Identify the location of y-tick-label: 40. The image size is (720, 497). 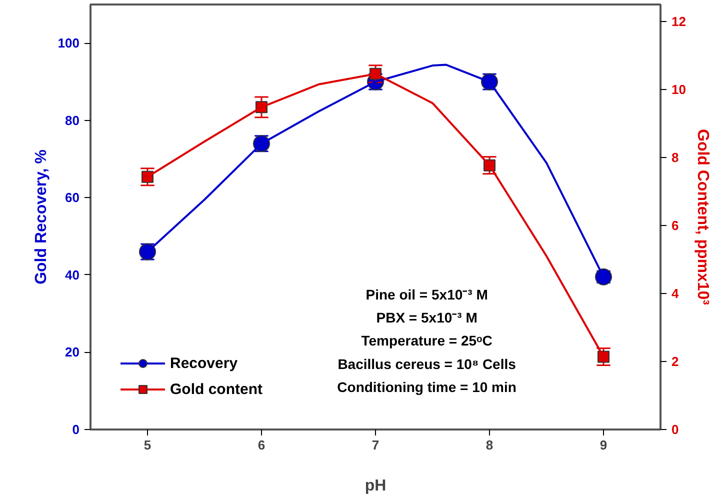
(72, 274).